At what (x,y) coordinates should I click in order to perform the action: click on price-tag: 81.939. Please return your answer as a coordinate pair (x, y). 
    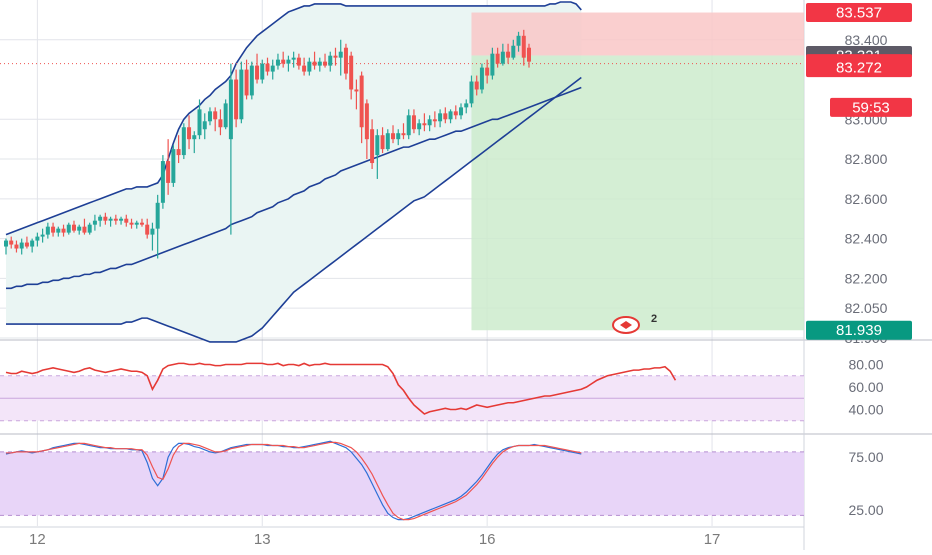
    Looking at the image, I should click on (859, 330).